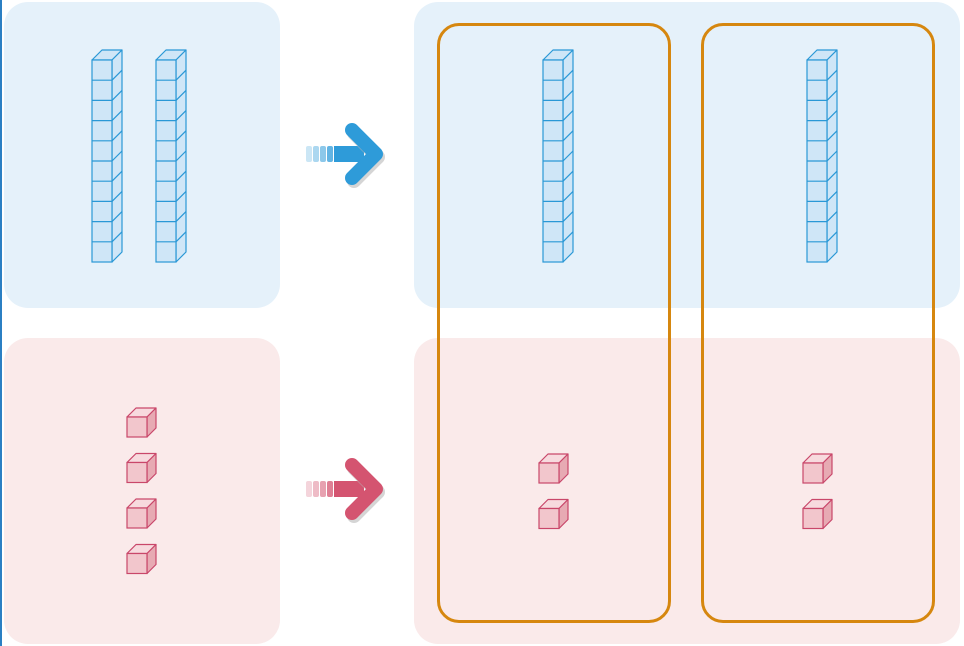  What do you see at coordinates (142, 491) in the screenshot?
I see `ones-source-panel` at bounding box center [142, 491].